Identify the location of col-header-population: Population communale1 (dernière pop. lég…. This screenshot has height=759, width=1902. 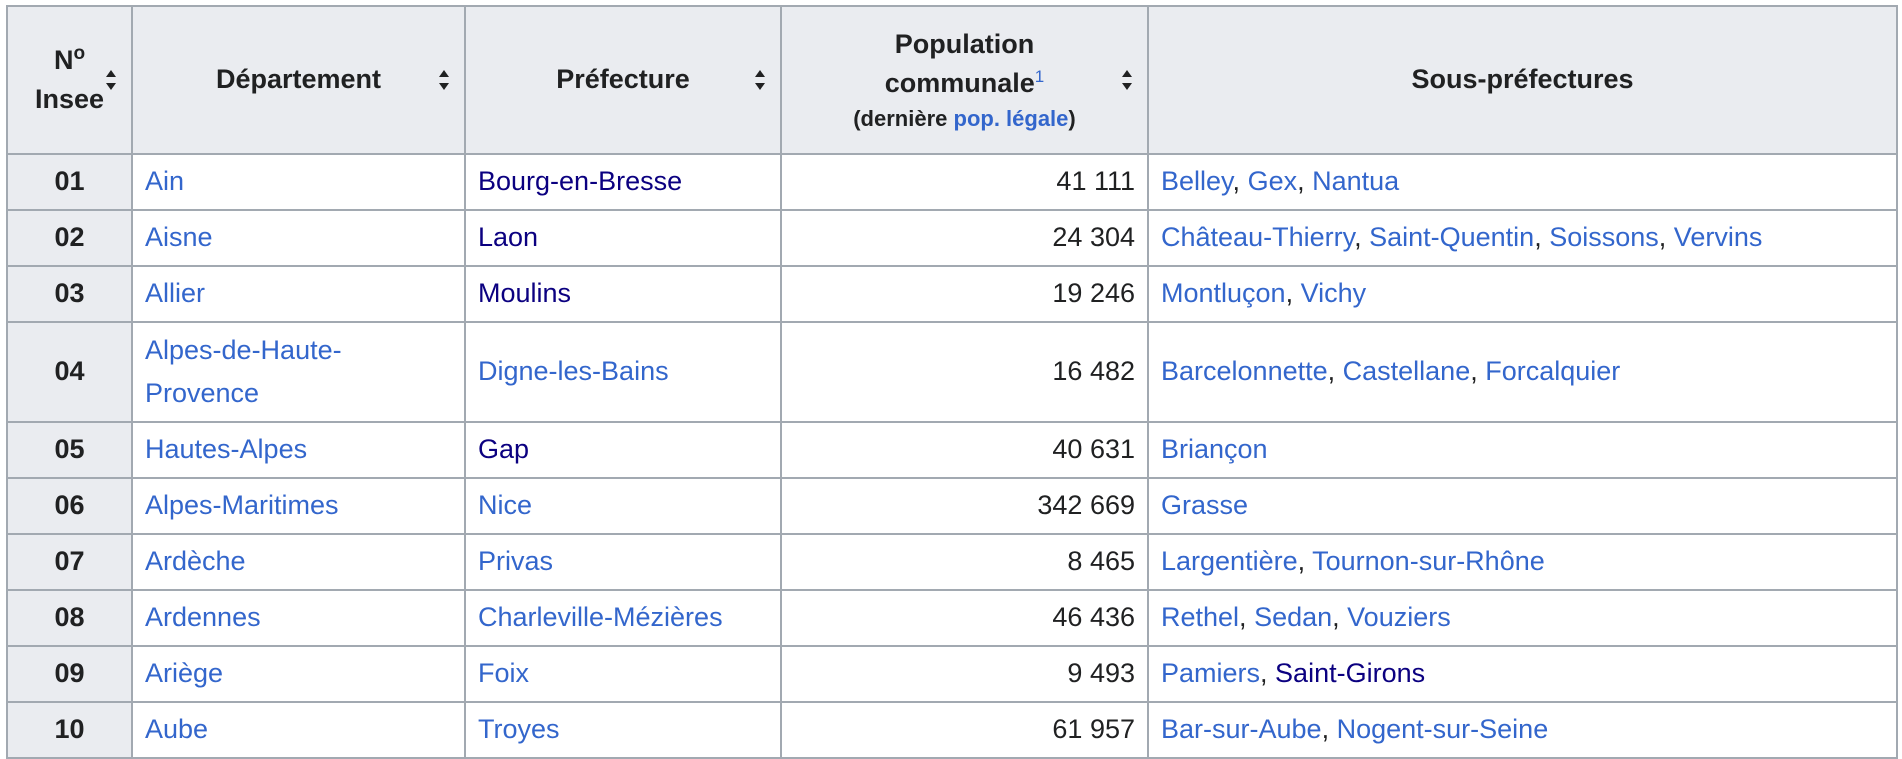
(964, 80).